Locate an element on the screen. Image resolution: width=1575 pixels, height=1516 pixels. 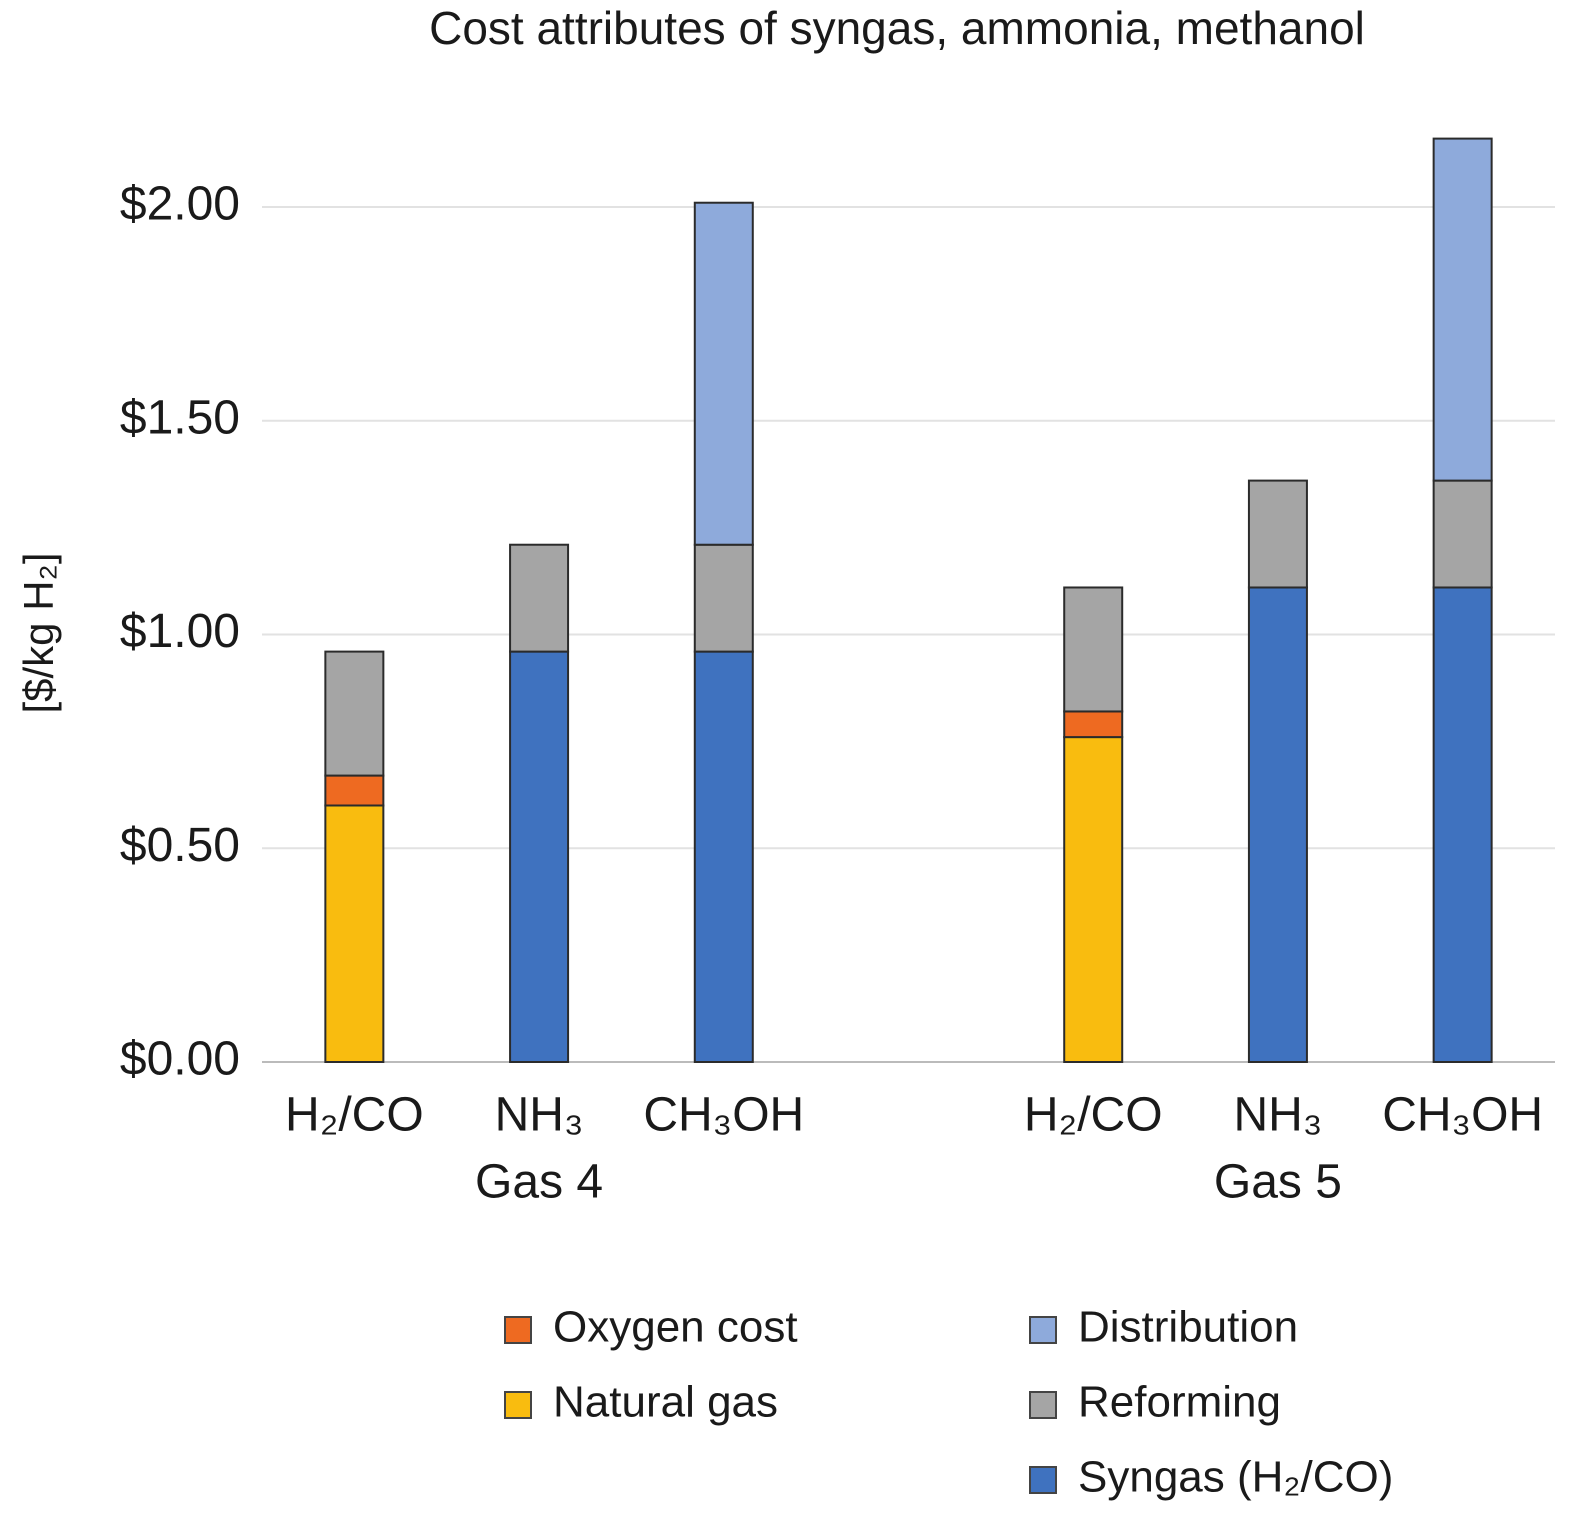
legend-label: Natural gas is located at coordinates (665, 1402).